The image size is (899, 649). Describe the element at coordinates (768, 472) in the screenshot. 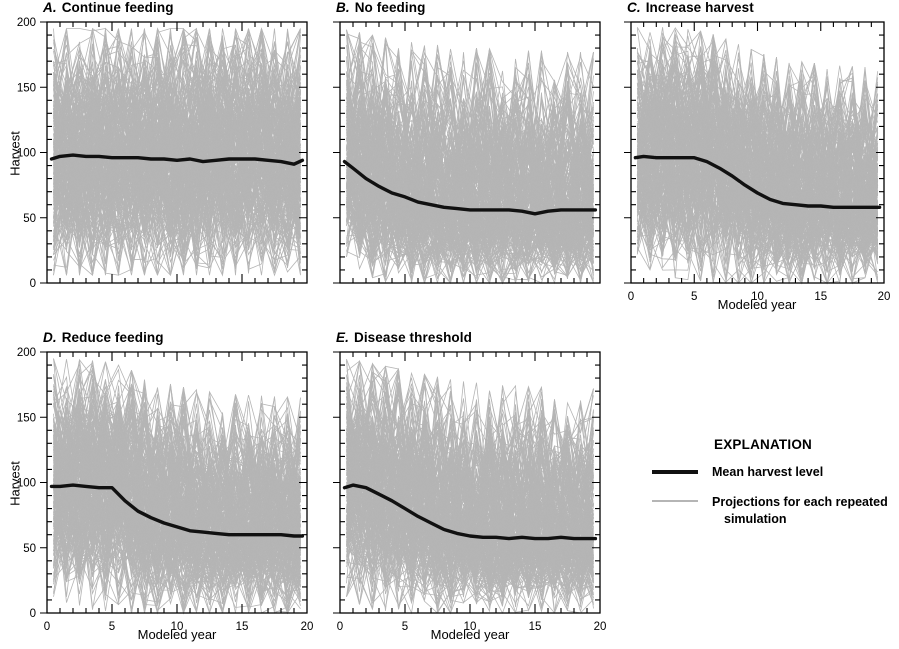

I see `legend-item-label: Mean harvest level` at that location.